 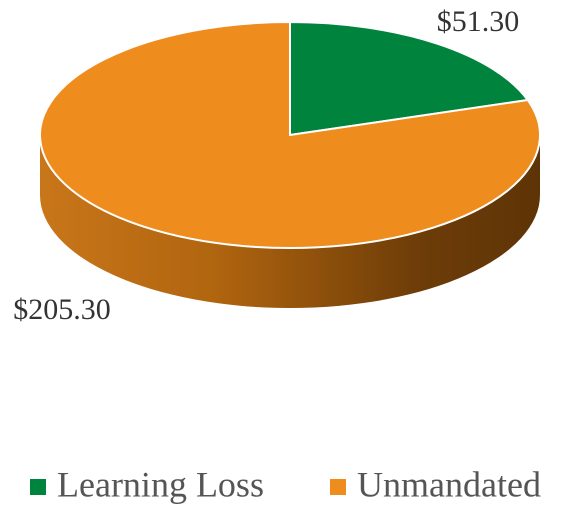 I want to click on data-label: $205.30, so click(x=62, y=309).